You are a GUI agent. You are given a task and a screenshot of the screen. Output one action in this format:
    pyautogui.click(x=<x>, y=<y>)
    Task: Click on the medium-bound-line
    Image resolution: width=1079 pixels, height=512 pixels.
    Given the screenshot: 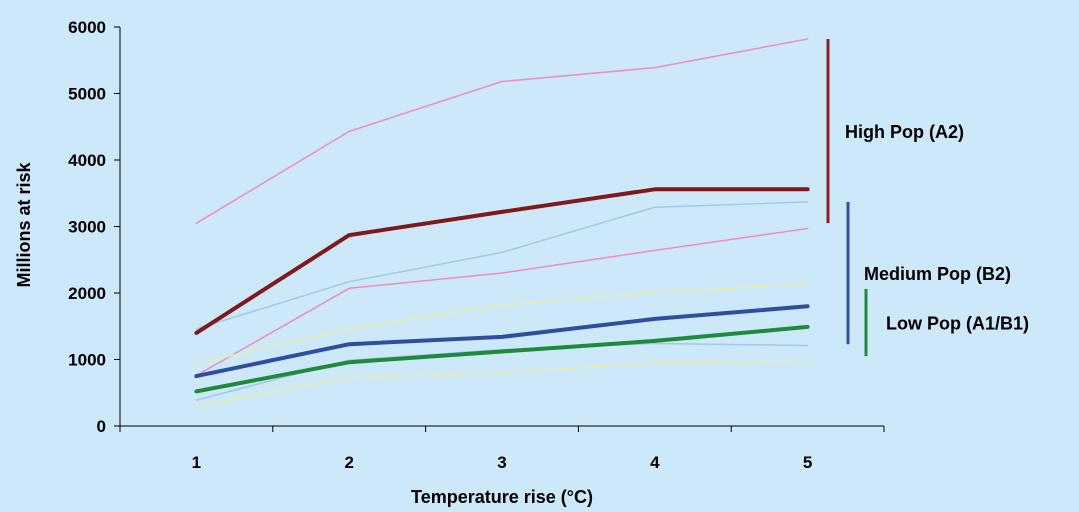 What is the action you would take?
    pyautogui.click(x=502, y=265)
    